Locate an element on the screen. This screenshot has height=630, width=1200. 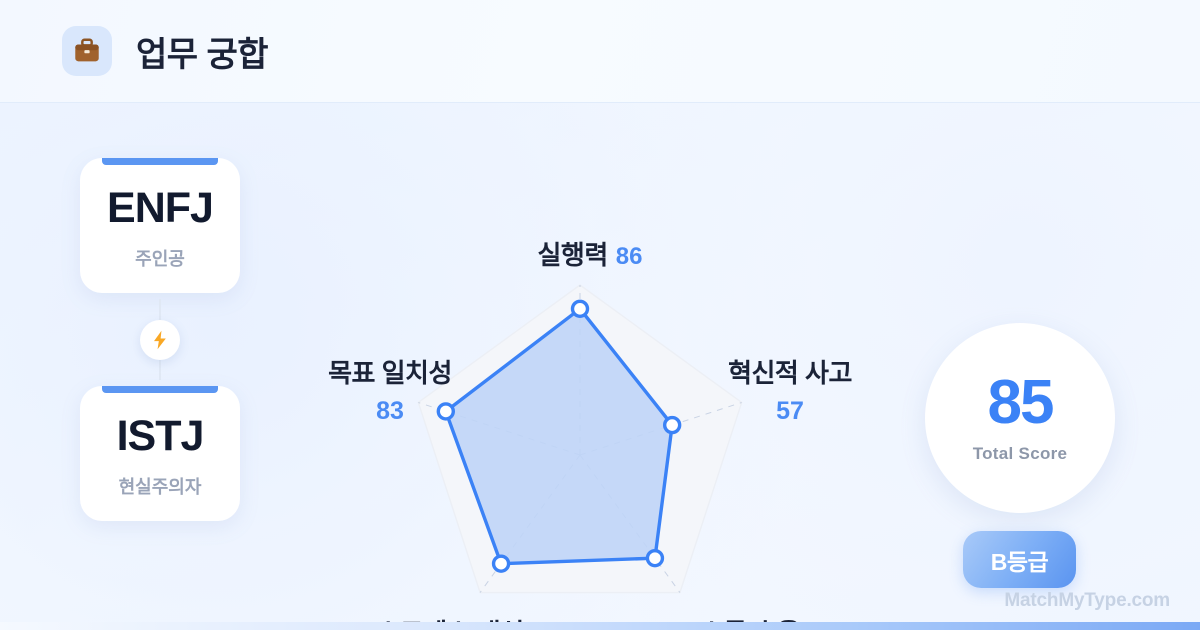
grade-badge: B등급 is located at coordinates (1019, 559).